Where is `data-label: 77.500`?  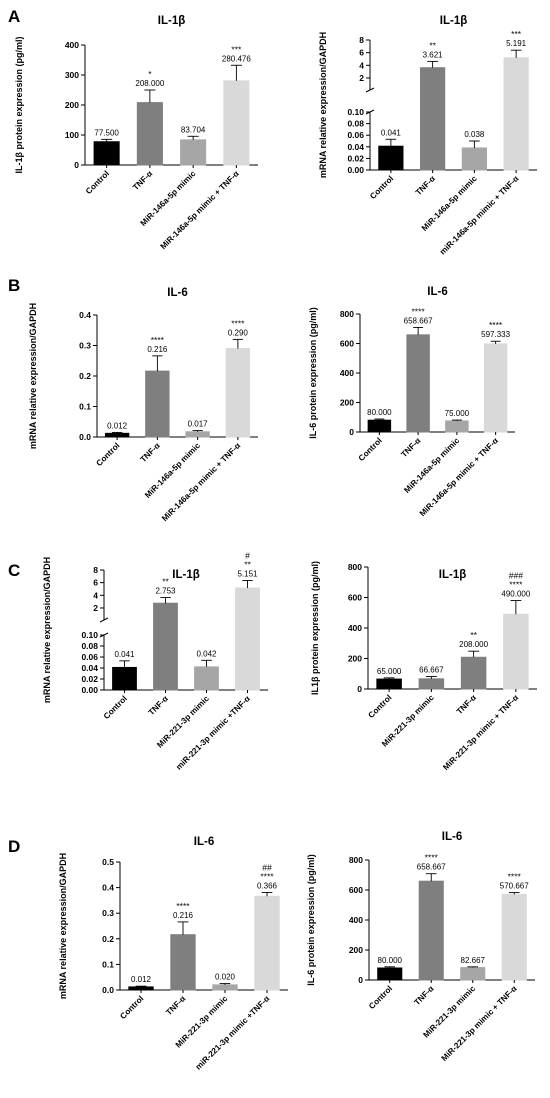 data-label: 77.500 is located at coordinates (106, 132).